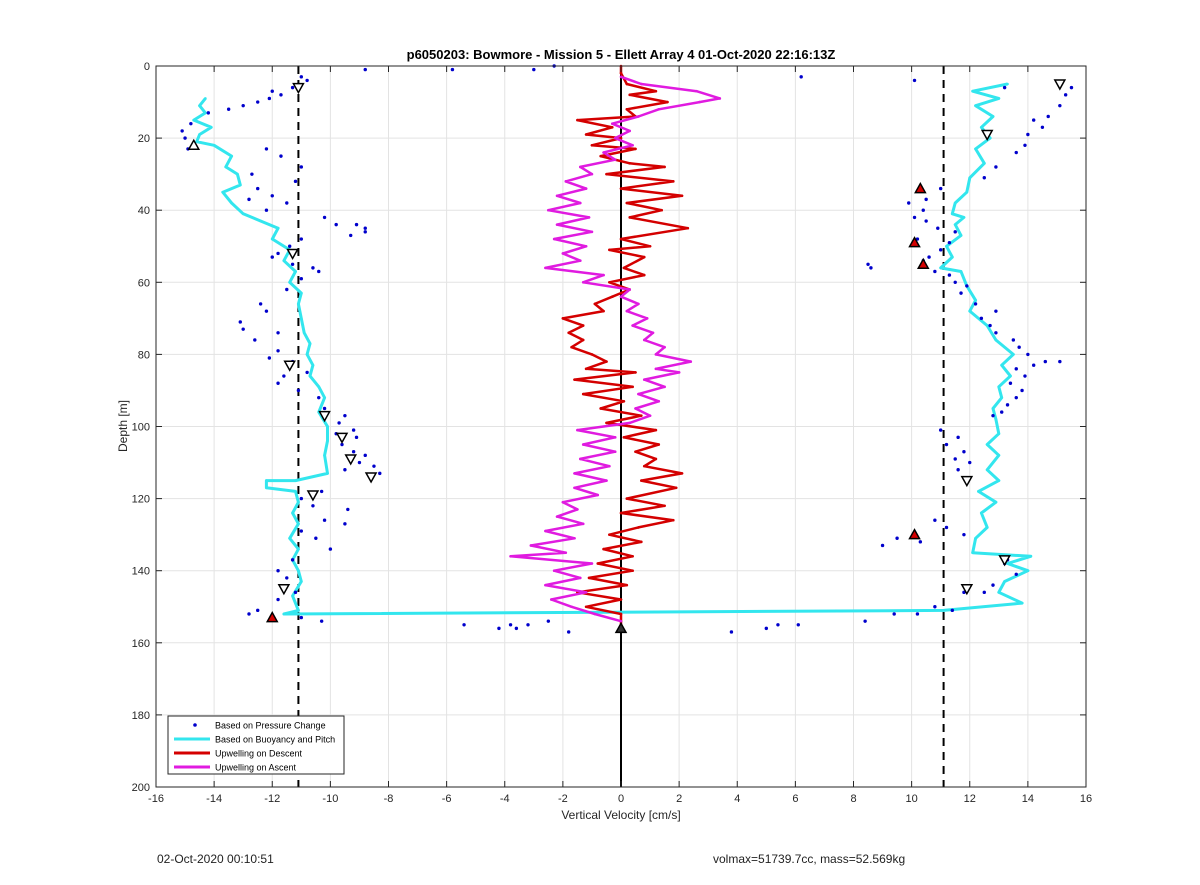 The width and height of the screenshot is (1200, 885). Describe the element at coordinates (141, 500) in the screenshot. I see `y-tick-label: 120` at that location.